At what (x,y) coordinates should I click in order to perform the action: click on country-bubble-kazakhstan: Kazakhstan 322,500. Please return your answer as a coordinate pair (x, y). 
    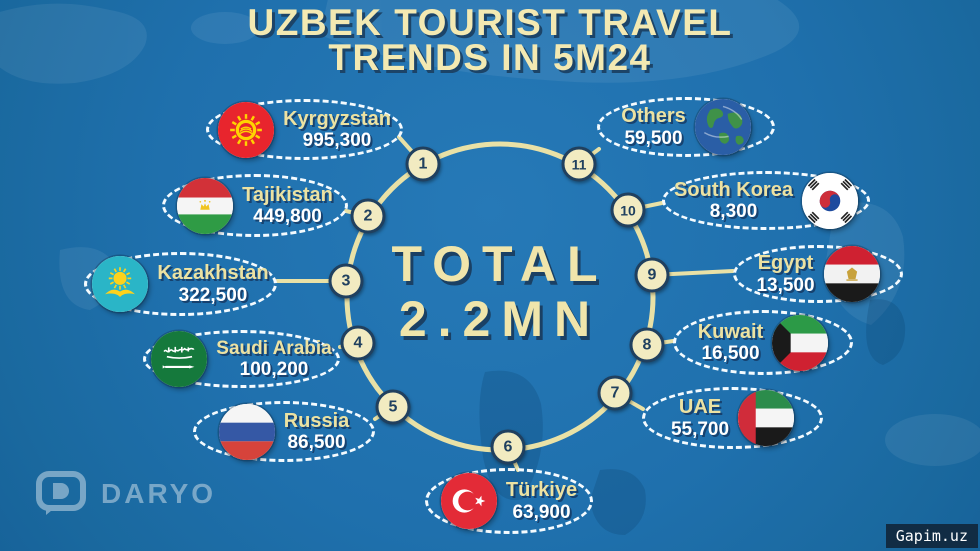
    Looking at the image, I should click on (180, 284).